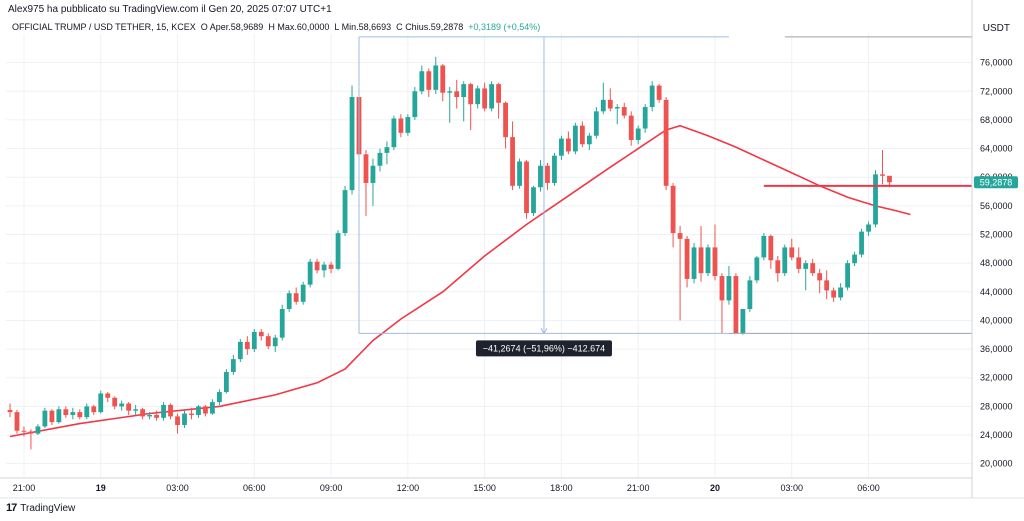  Describe the element at coordinates (271, 27) in the screenshot. I see `high-label: H` at that location.